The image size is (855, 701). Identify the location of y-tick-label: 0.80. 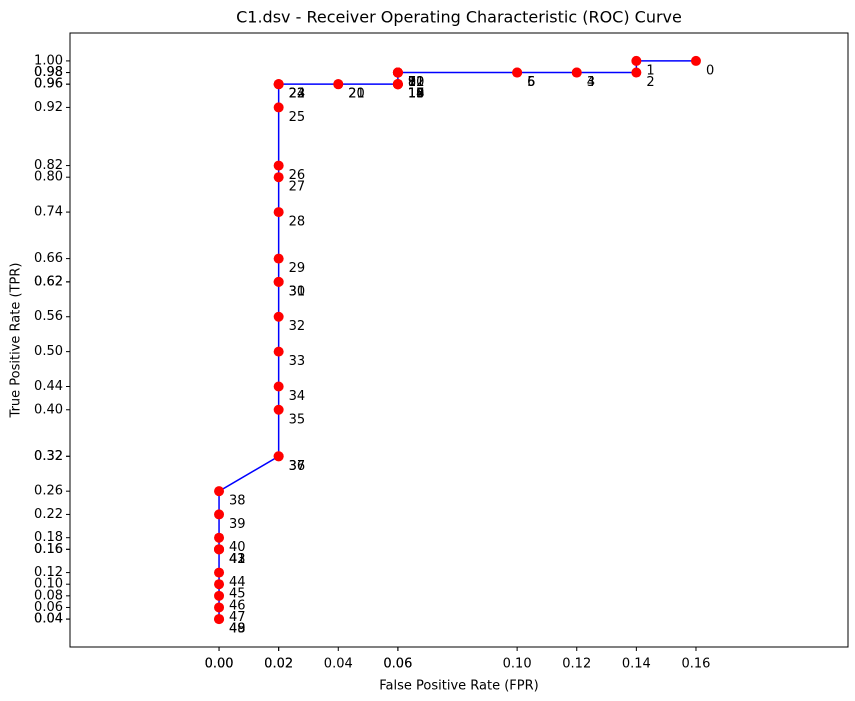
(48, 177).